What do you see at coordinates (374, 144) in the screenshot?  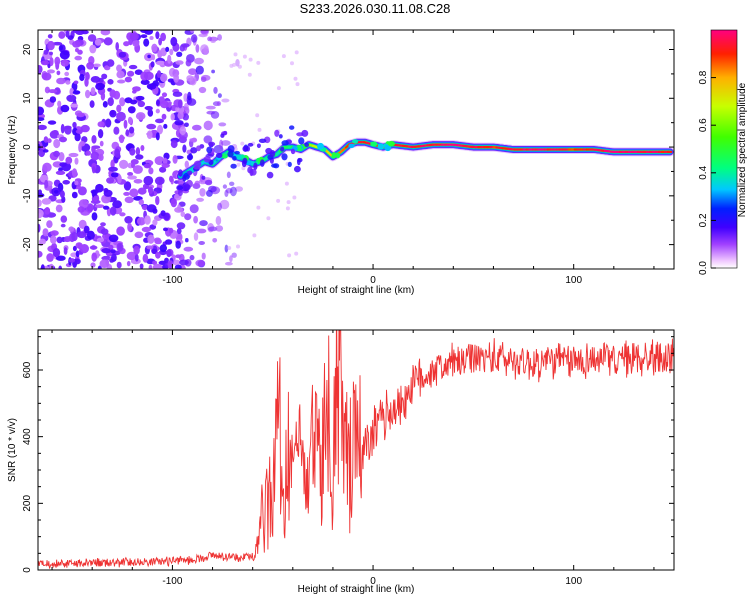 I see `ridge-knot` at bounding box center [374, 144].